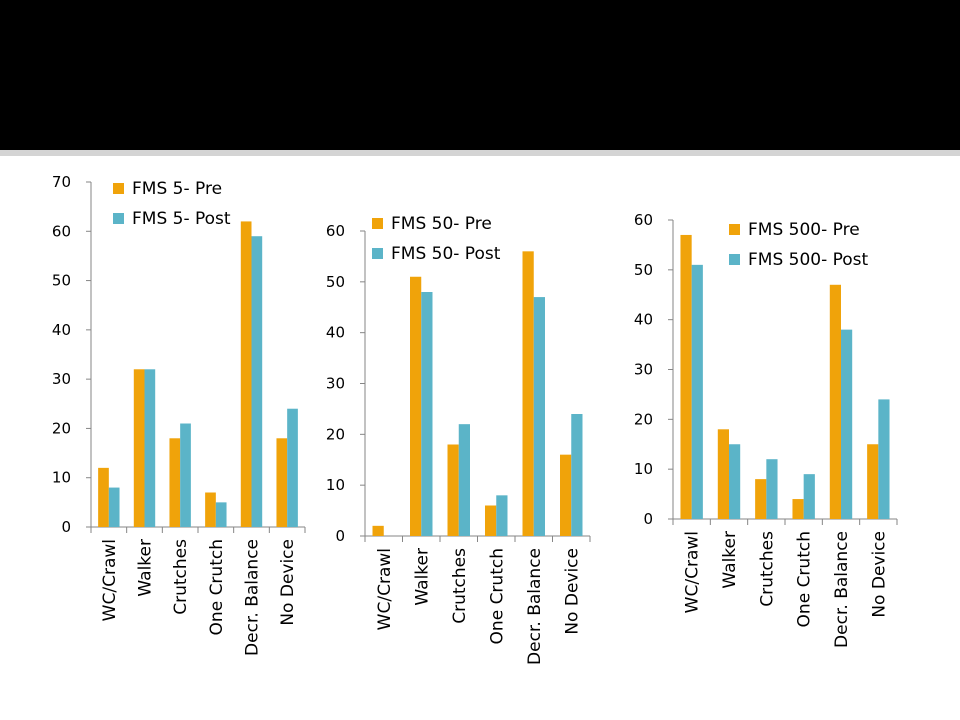 The height and width of the screenshot is (720, 960). I want to click on legend-label: FMS 500- Post, so click(808, 260).